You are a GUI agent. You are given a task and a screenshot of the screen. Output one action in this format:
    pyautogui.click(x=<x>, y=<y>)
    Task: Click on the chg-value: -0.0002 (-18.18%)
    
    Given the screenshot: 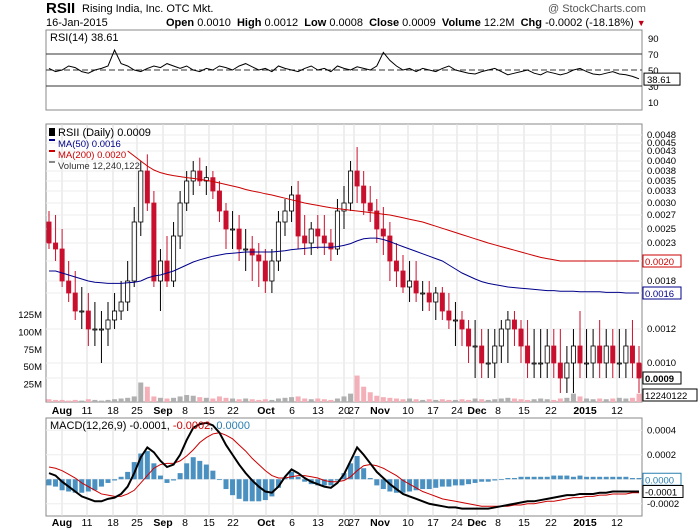 What is the action you would take?
    pyautogui.click(x=589, y=23)
    